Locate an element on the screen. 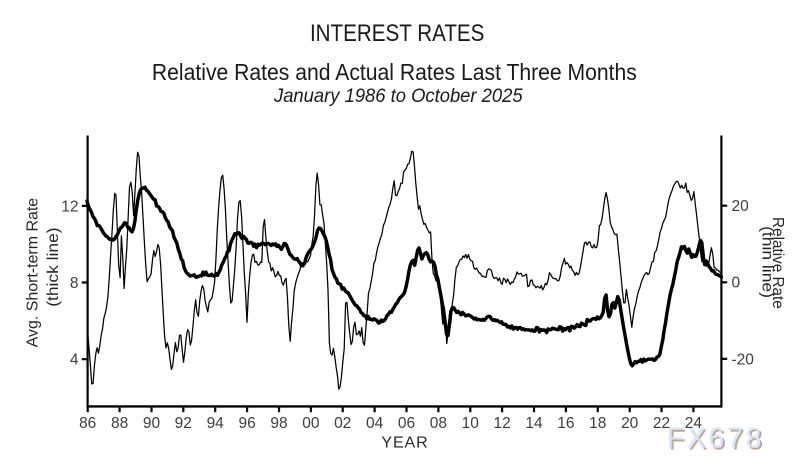 The height and width of the screenshot is (473, 795). svg-text: 96 is located at coordinates (246, 423).